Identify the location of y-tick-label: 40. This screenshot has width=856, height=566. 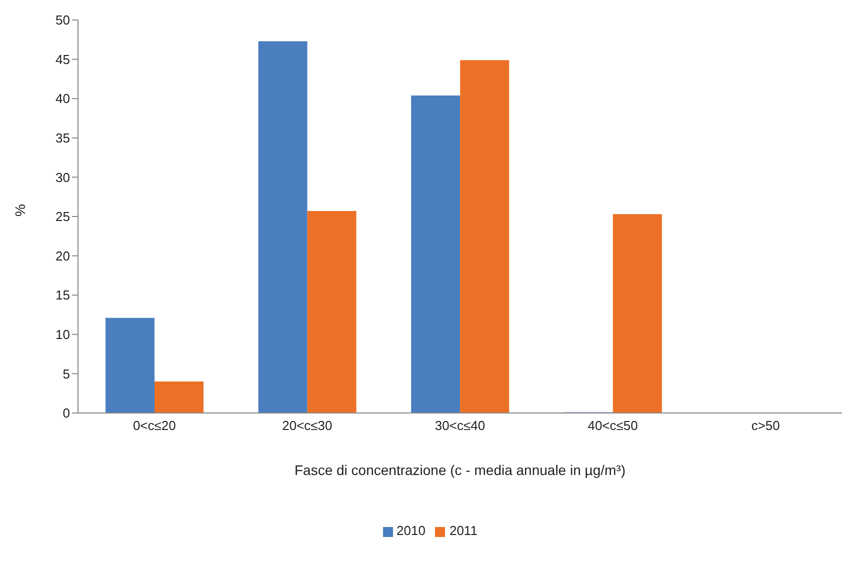
(63, 98).